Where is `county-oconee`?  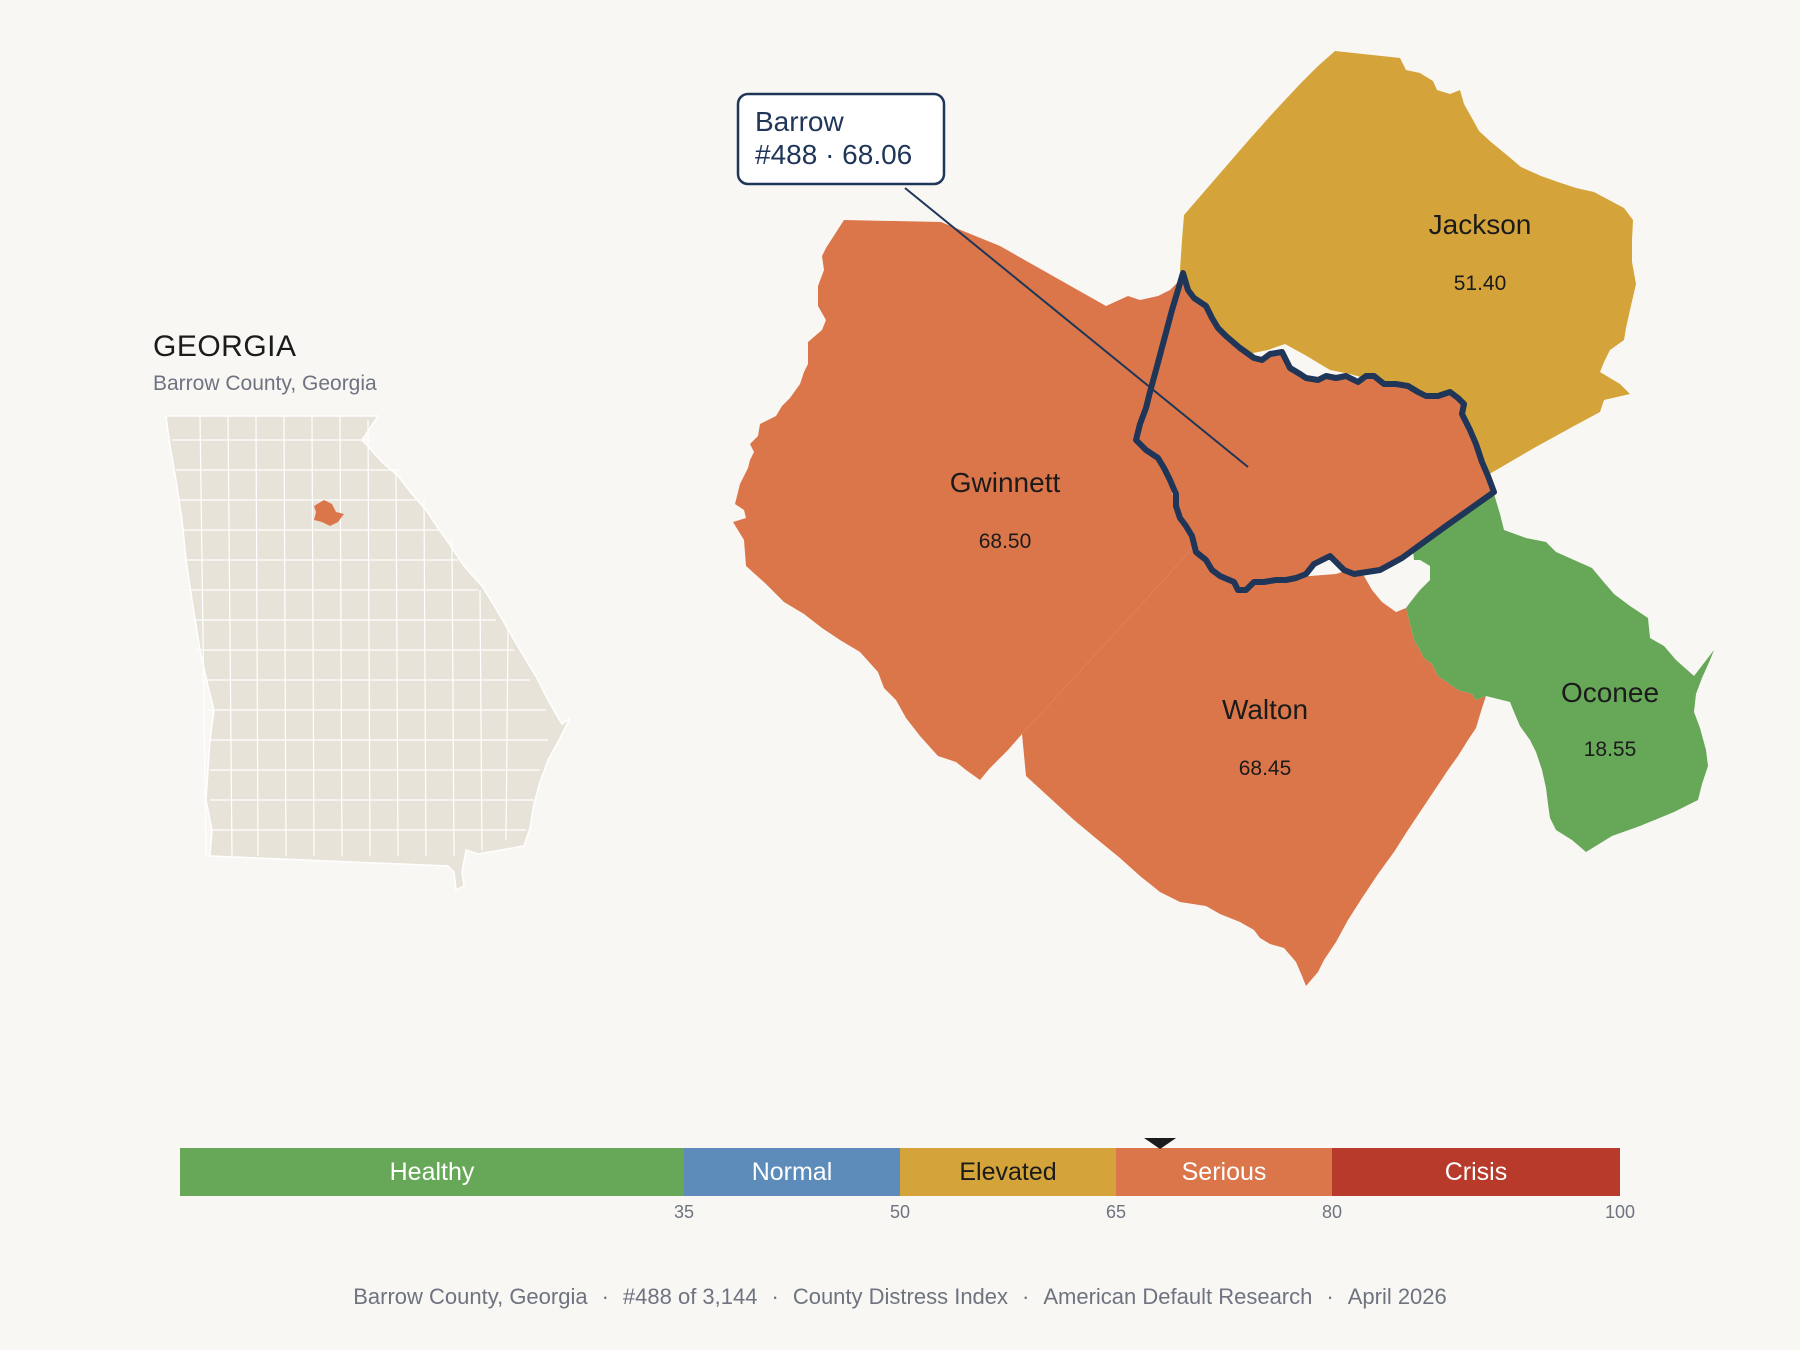
county-oconee is located at coordinates (1557, 664).